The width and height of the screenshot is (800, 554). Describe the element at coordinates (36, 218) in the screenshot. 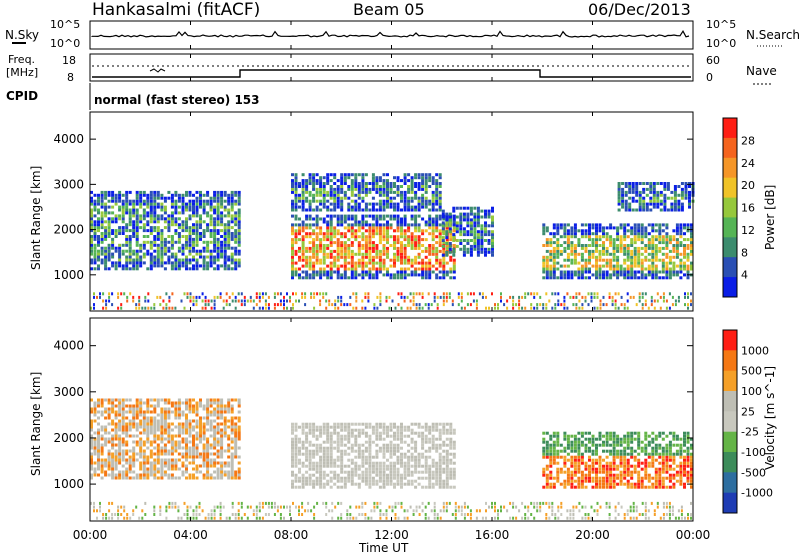

I see `power-ylabel: Slant Range [km]` at that location.